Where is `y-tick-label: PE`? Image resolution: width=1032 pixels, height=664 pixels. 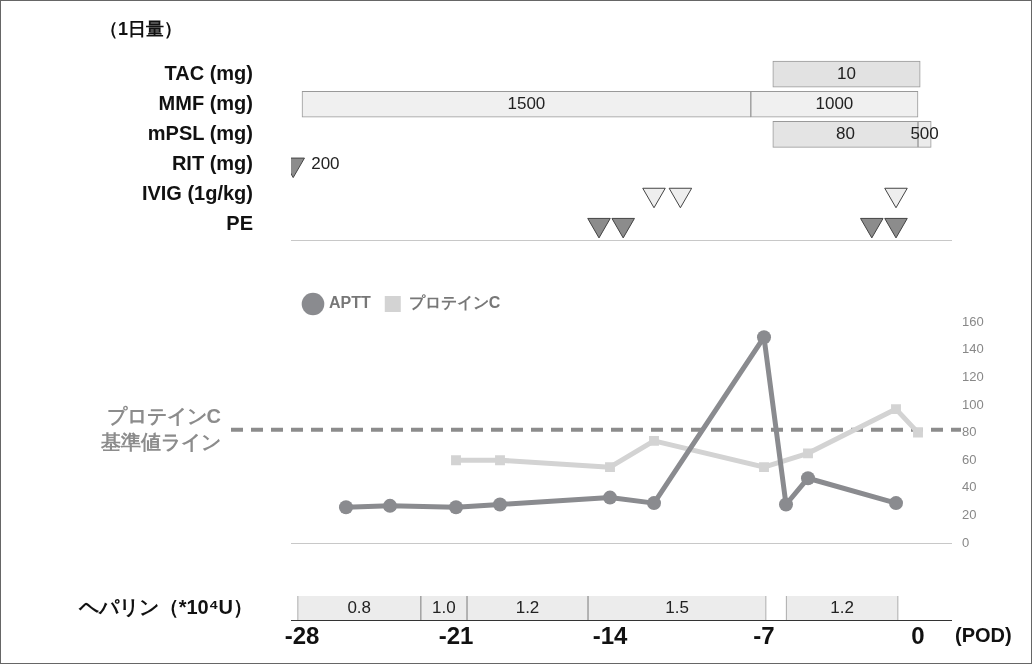
y-tick-label: PE is located at coordinates (239, 223).